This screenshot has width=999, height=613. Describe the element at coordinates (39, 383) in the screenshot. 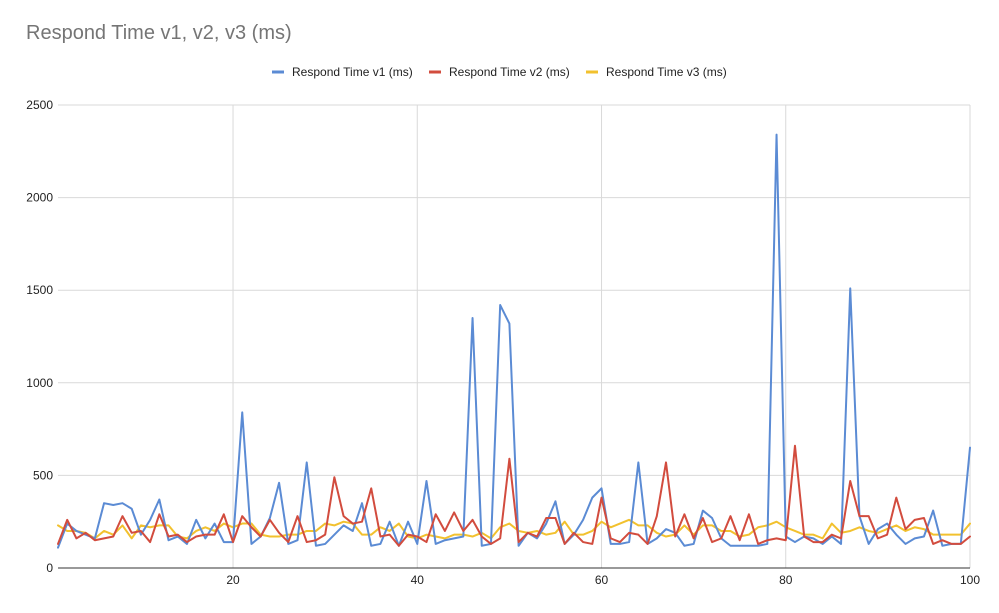

I see `y-tick-label: 1000` at that location.